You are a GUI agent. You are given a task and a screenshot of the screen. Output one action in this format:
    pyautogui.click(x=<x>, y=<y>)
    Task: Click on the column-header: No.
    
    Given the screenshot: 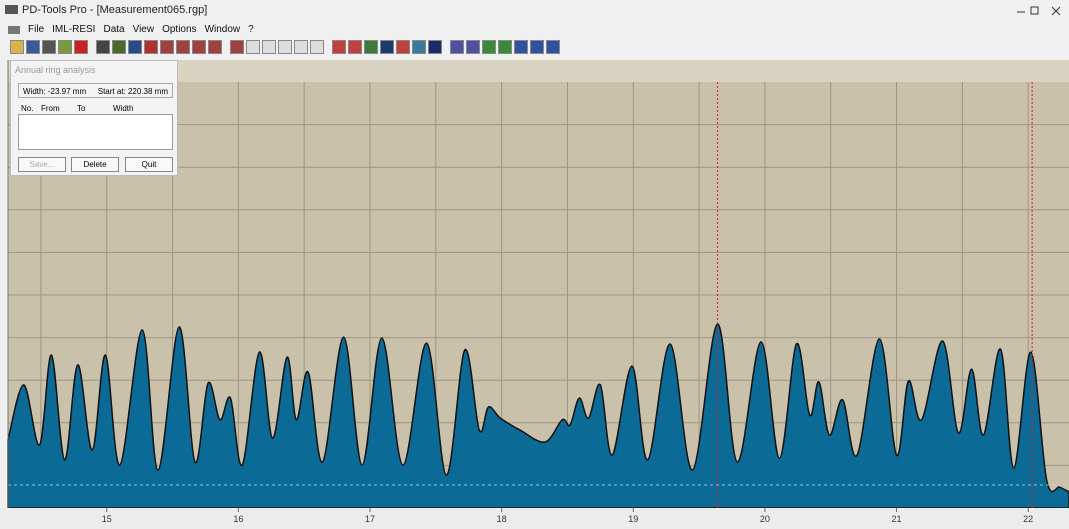 What is the action you would take?
    pyautogui.click(x=27, y=108)
    